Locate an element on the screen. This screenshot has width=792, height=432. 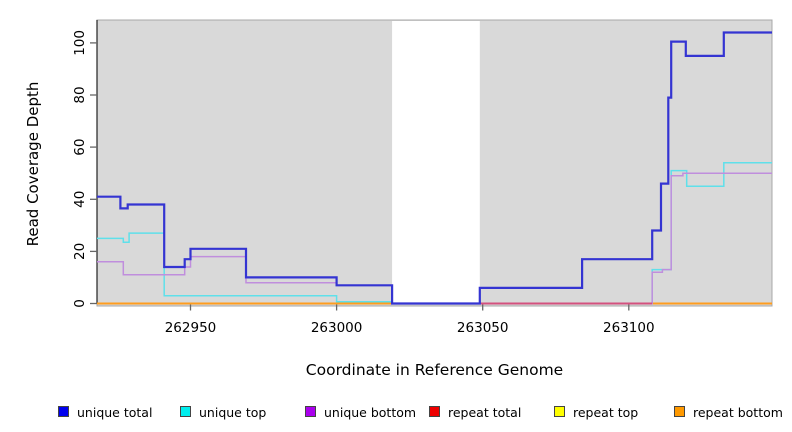
legend-item-unique-total: unique total is located at coordinates (105, 411).